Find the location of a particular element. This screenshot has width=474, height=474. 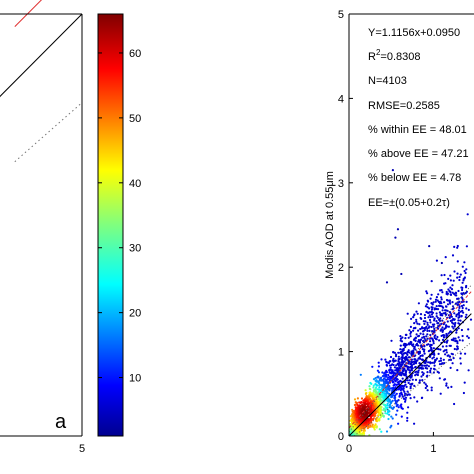

annotation-n: N=4103 is located at coordinates (387, 81).